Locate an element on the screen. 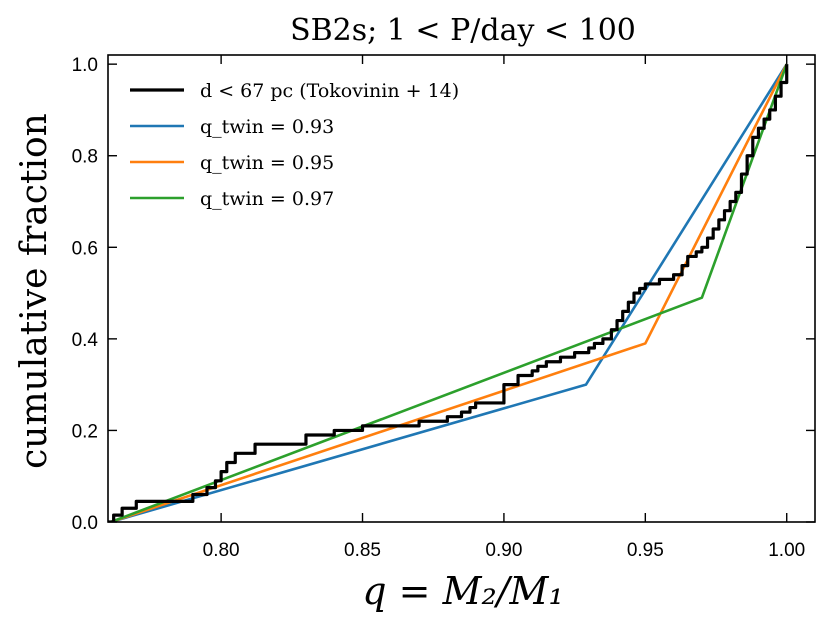 The height and width of the screenshot is (624, 831). x-axis-label: q = M₂/M₁ is located at coordinates (462, 591).